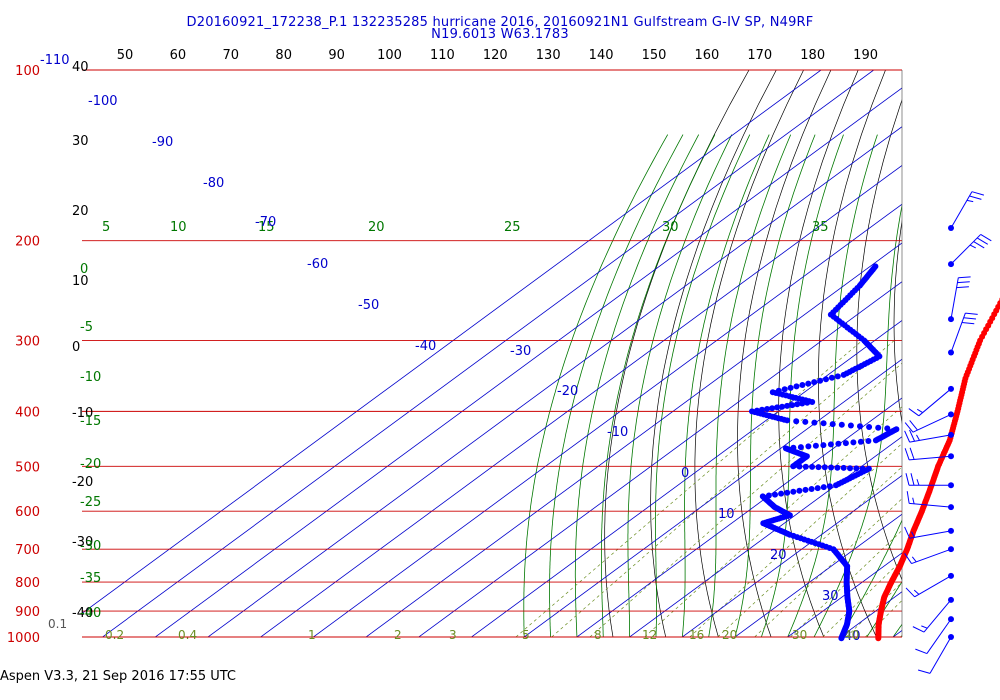  What do you see at coordinates (336, 55) in the screenshot?
I see `theta-label: 90` at bounding box center [336, 55].